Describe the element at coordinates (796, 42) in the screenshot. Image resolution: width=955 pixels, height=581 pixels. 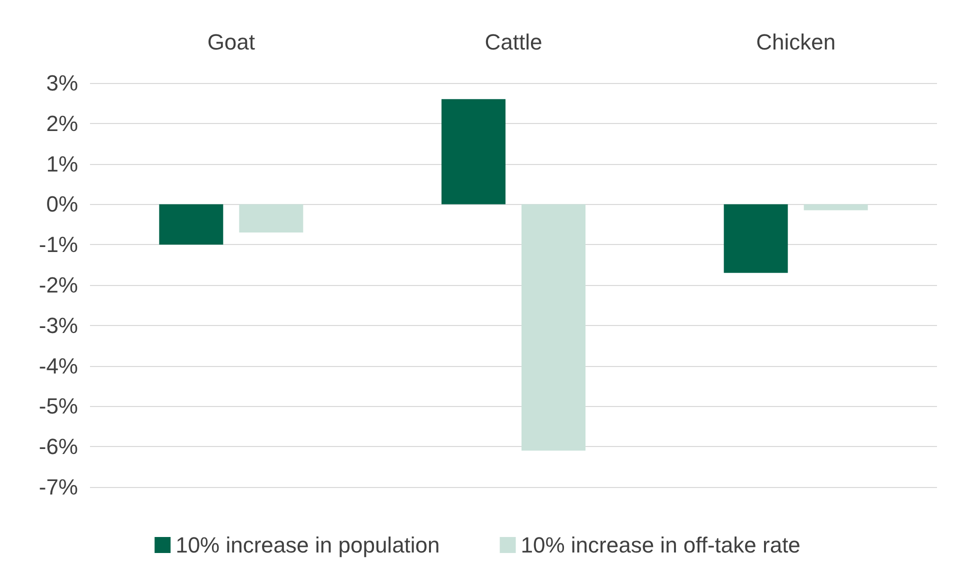
I see `x-tick-label: Chicken` at that location.